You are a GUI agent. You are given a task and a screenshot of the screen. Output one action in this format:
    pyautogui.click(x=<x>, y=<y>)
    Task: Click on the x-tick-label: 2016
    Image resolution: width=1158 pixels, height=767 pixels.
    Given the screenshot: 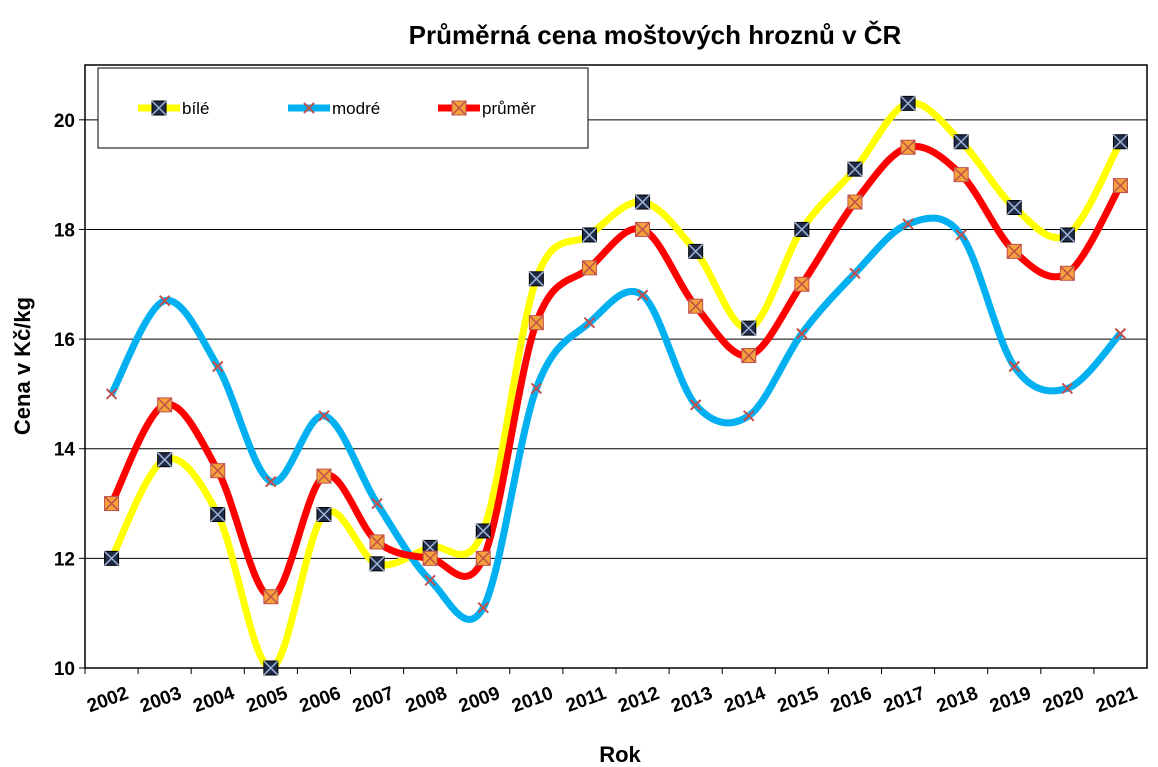 What is the action you would take?
    pyautogui.click(x=851, y=700)
    